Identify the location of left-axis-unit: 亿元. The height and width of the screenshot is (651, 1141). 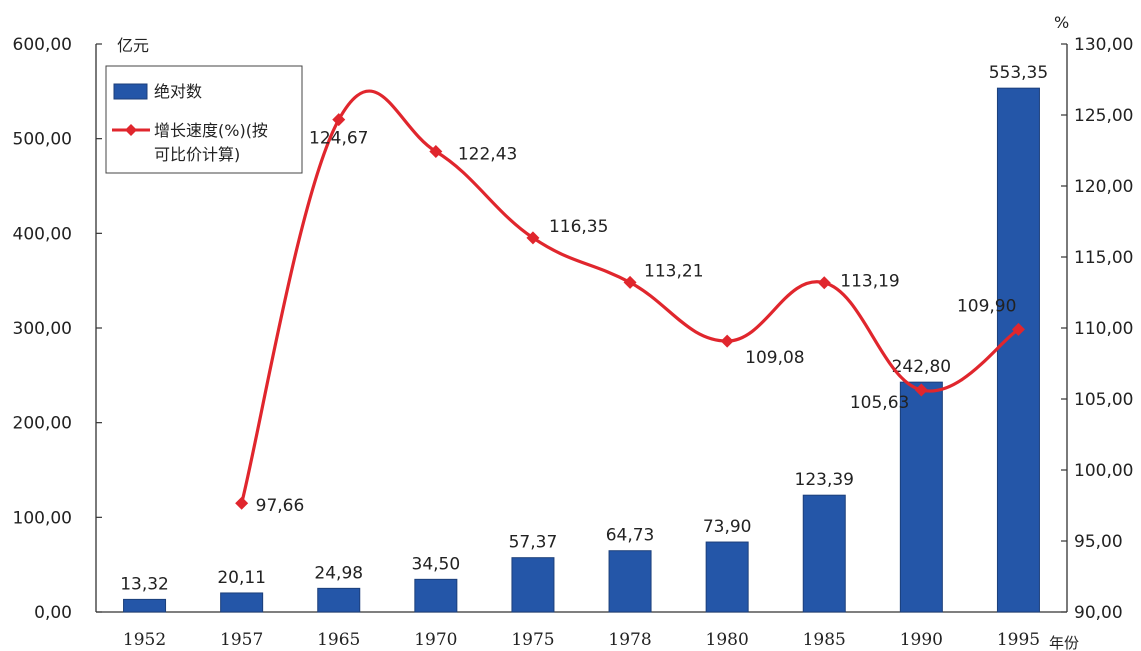
(133, 45).